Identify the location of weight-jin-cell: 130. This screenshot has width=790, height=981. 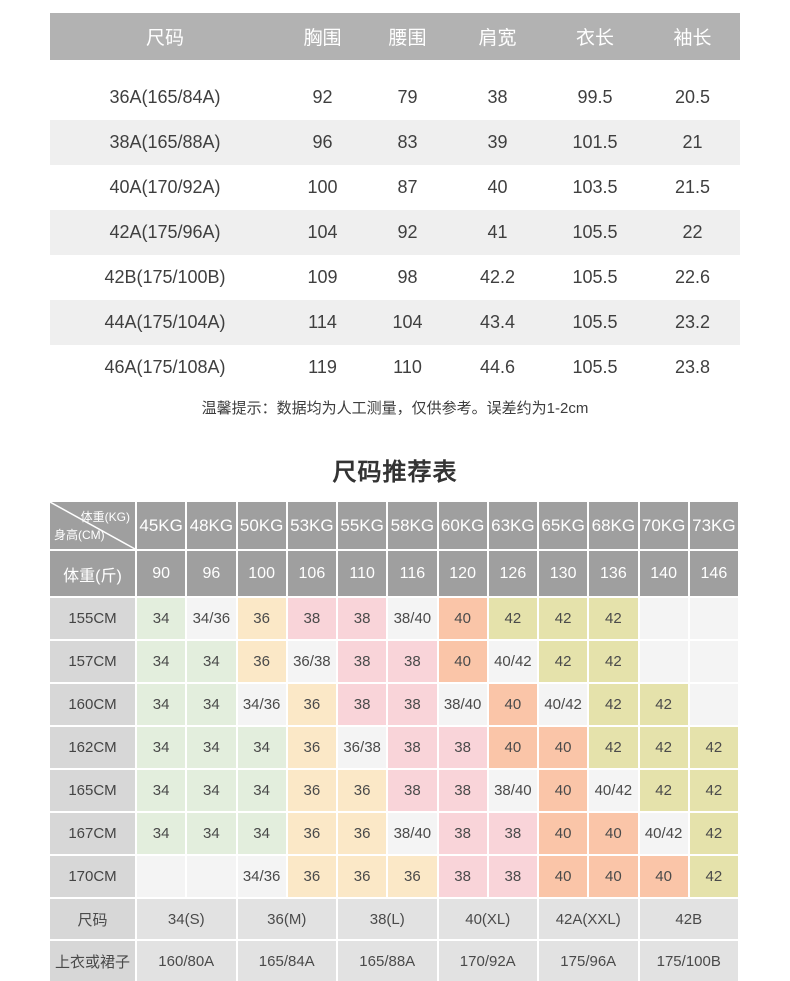
(563, 573).